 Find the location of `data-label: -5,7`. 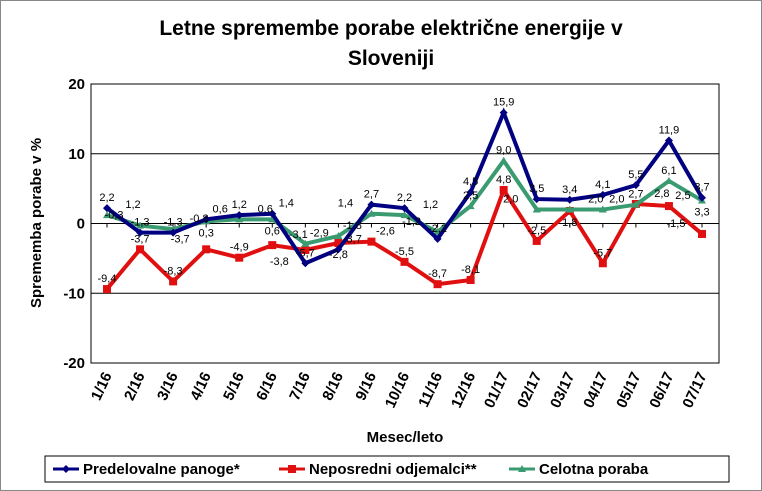

data-label: -5,7 is located at coordinates (602, 253).